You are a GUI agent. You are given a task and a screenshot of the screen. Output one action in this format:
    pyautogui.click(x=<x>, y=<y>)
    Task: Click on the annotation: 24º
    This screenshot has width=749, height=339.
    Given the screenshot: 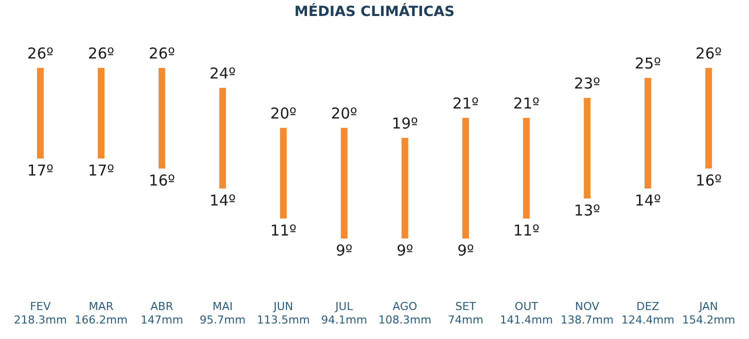 What is the action you would take?
    pyautogui.click(x=223, y=73)
    